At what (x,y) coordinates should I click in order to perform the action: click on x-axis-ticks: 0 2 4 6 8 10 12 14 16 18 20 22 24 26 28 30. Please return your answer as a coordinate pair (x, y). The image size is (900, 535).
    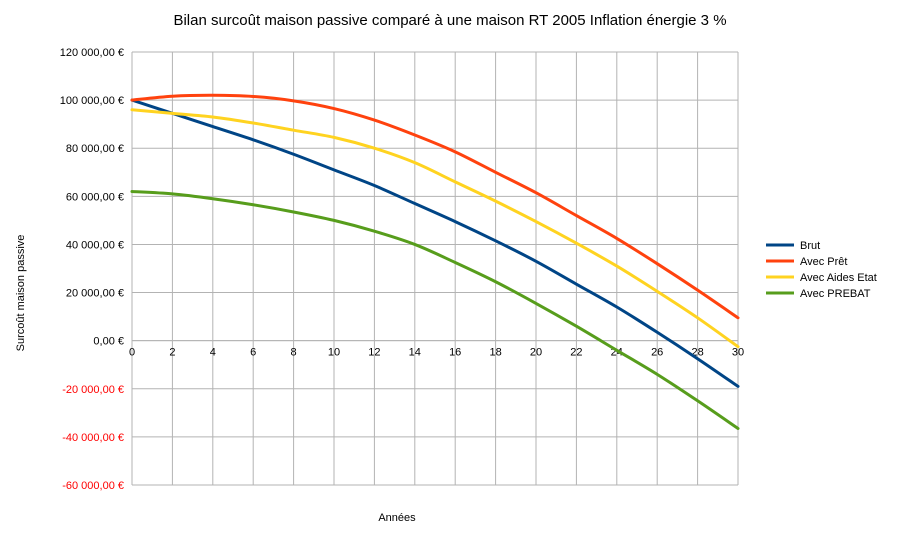
    Looking at the image, I should click on (436, 353).